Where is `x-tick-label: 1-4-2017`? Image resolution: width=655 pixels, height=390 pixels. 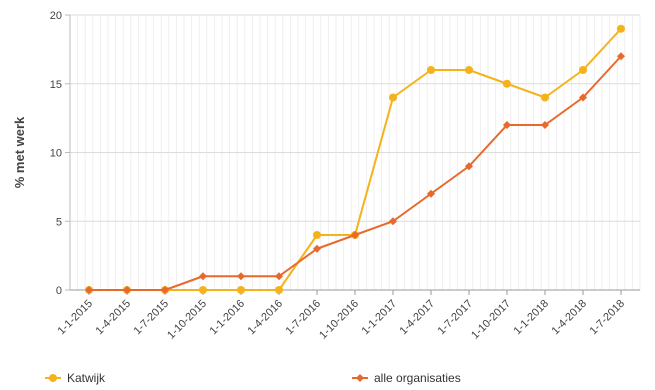 x-tick-label: 1-4-2017 is located at coordinates (417, 318).